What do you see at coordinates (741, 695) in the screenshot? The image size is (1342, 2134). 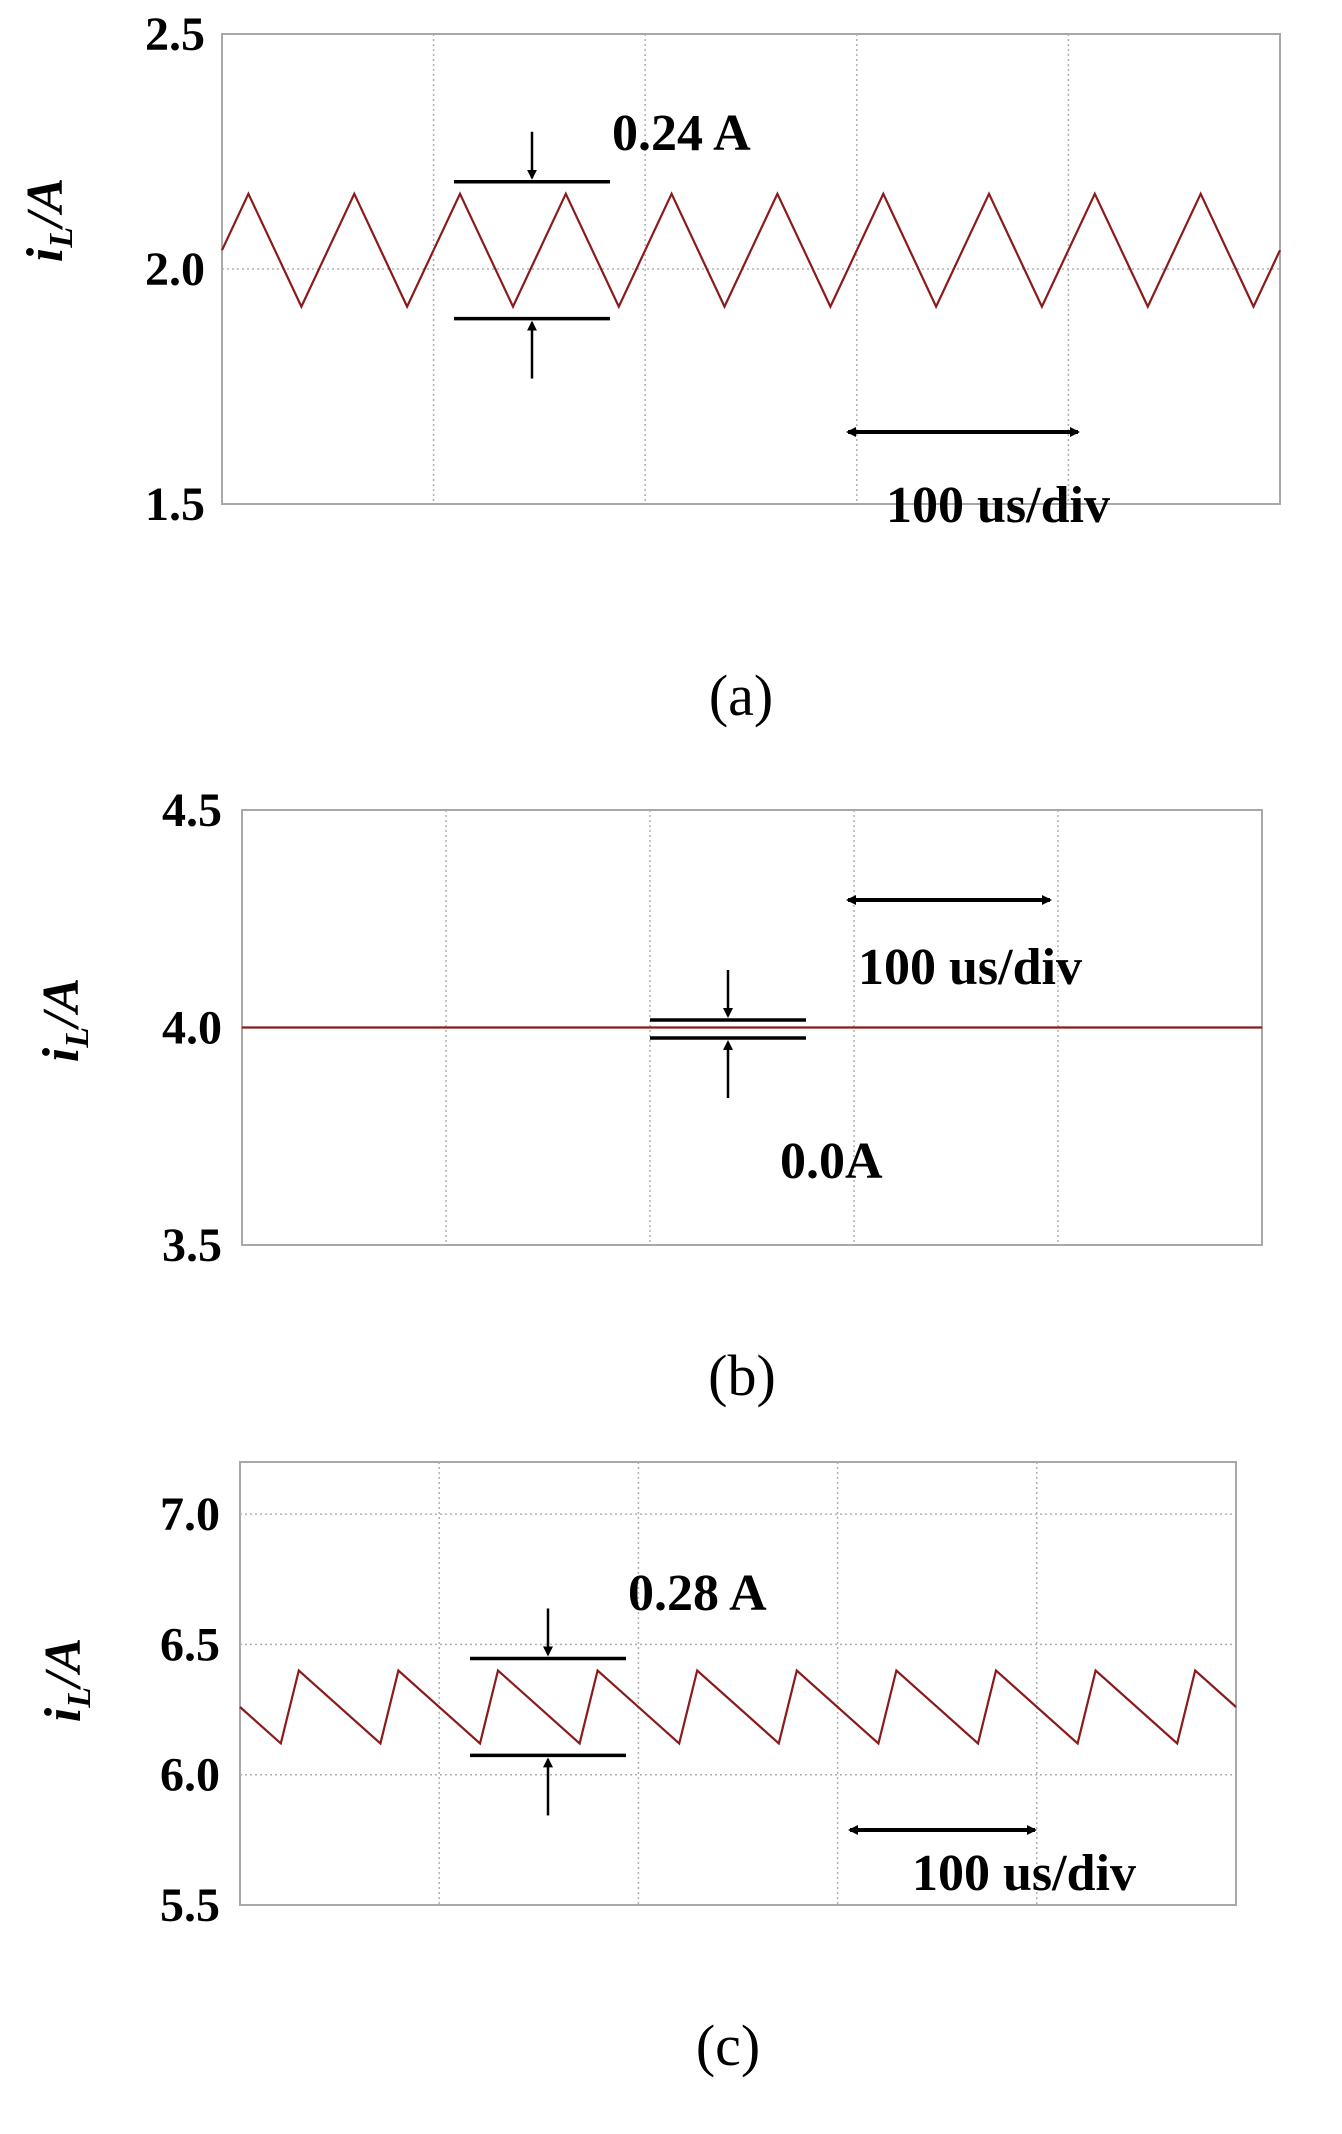 I see `panel-caption: (a)` at bounding box center [741, 695].